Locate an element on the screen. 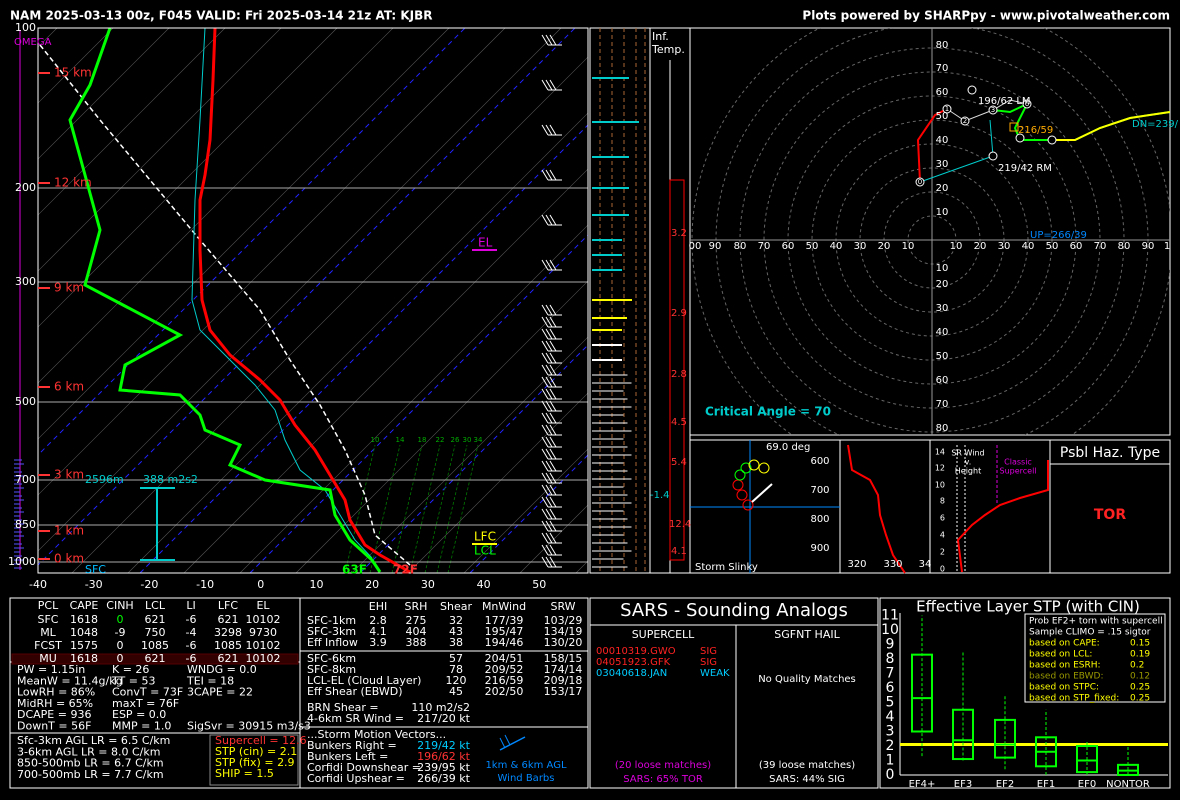  slinky-pressure: 600 is located at coordinates (819, 461).